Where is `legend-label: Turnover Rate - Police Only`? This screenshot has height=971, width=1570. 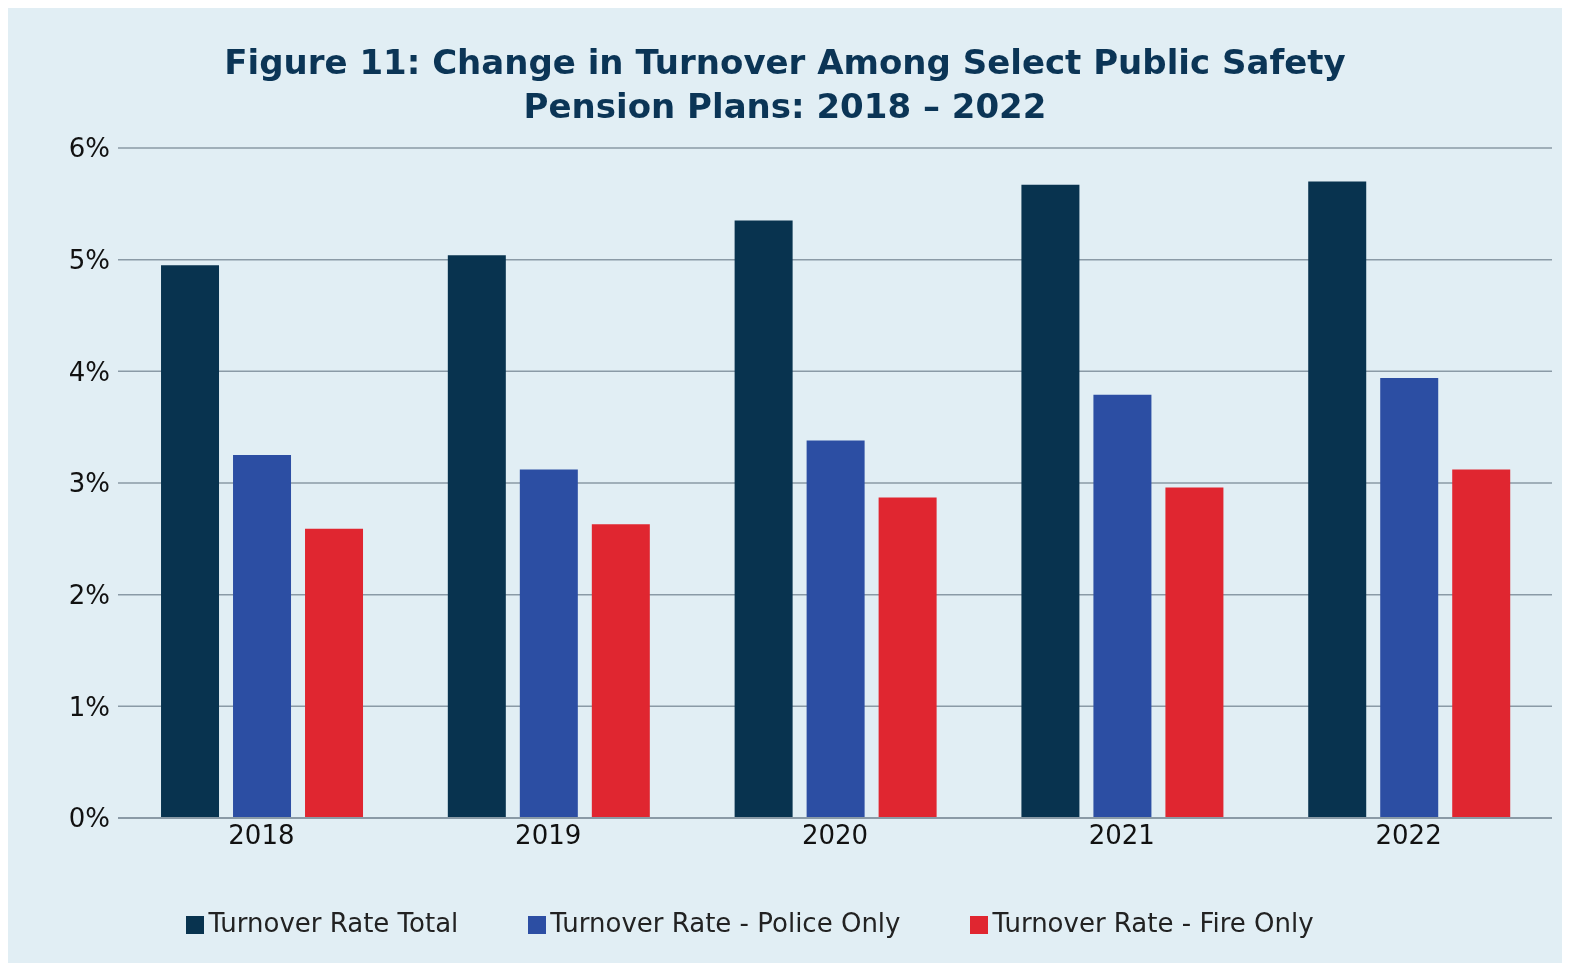 legend-label: Turnover Rate - Police Only is located at coordinates (725, 923).